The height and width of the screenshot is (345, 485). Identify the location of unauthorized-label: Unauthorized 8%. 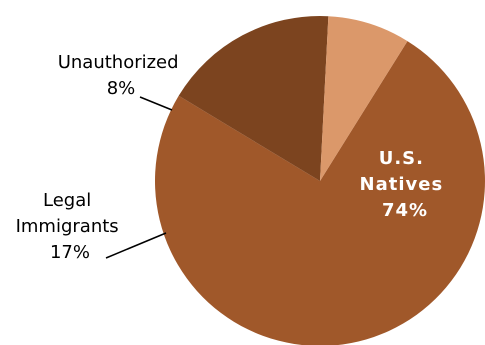
(121, 75).